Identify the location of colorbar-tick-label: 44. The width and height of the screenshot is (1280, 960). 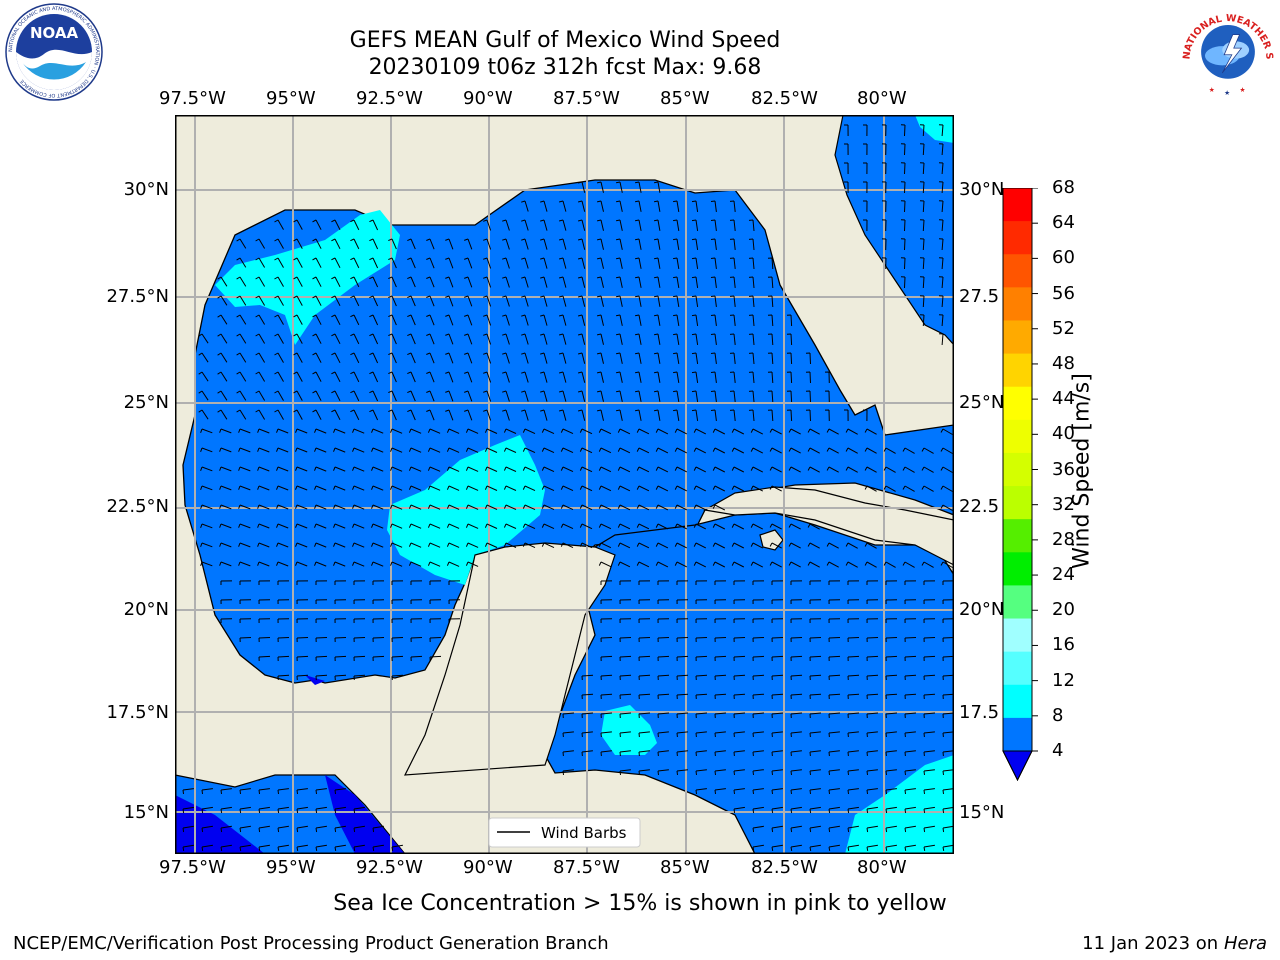
(1063, 399).